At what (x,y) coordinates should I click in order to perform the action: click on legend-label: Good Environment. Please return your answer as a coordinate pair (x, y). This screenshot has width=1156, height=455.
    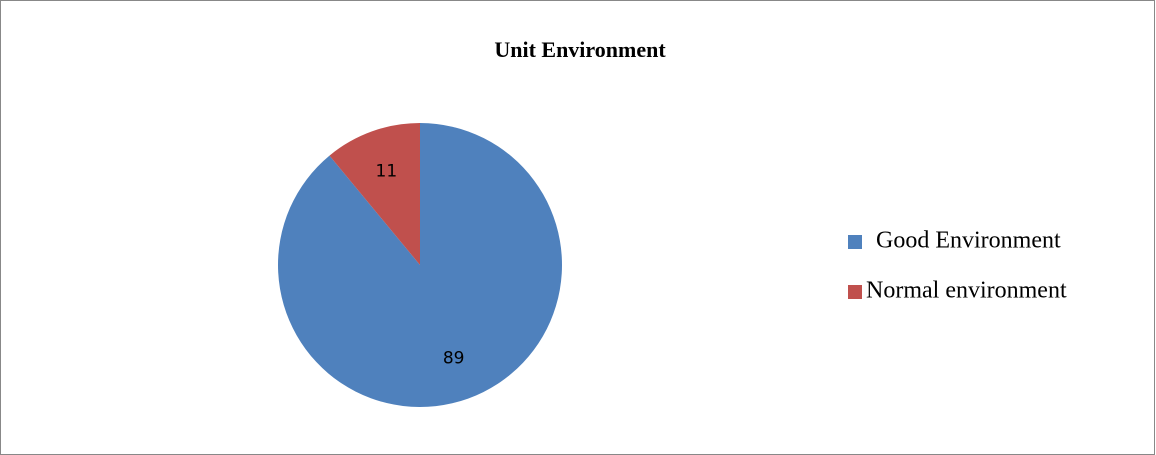
    Looking at the image, I should click on (968, 241).